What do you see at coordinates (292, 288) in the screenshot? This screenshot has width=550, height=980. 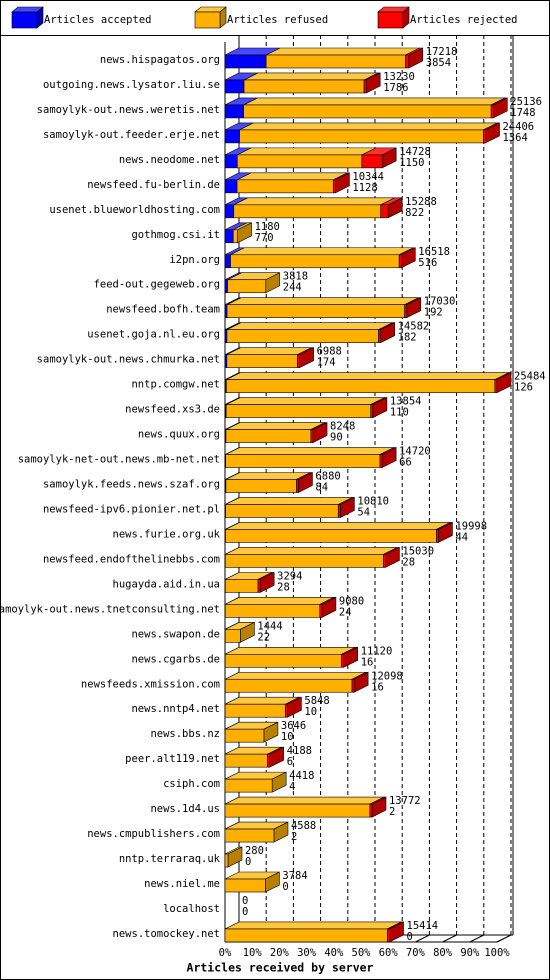 I see `accepted-label: 244` at bounding box center [292, 288].